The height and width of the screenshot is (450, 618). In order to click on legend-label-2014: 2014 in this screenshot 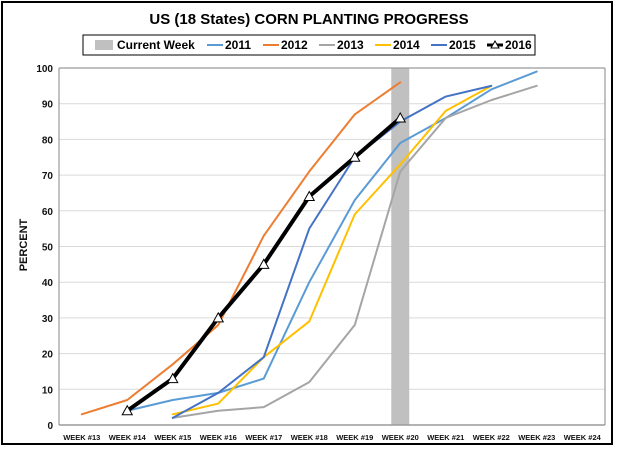, I will do `click(406, 45)`.